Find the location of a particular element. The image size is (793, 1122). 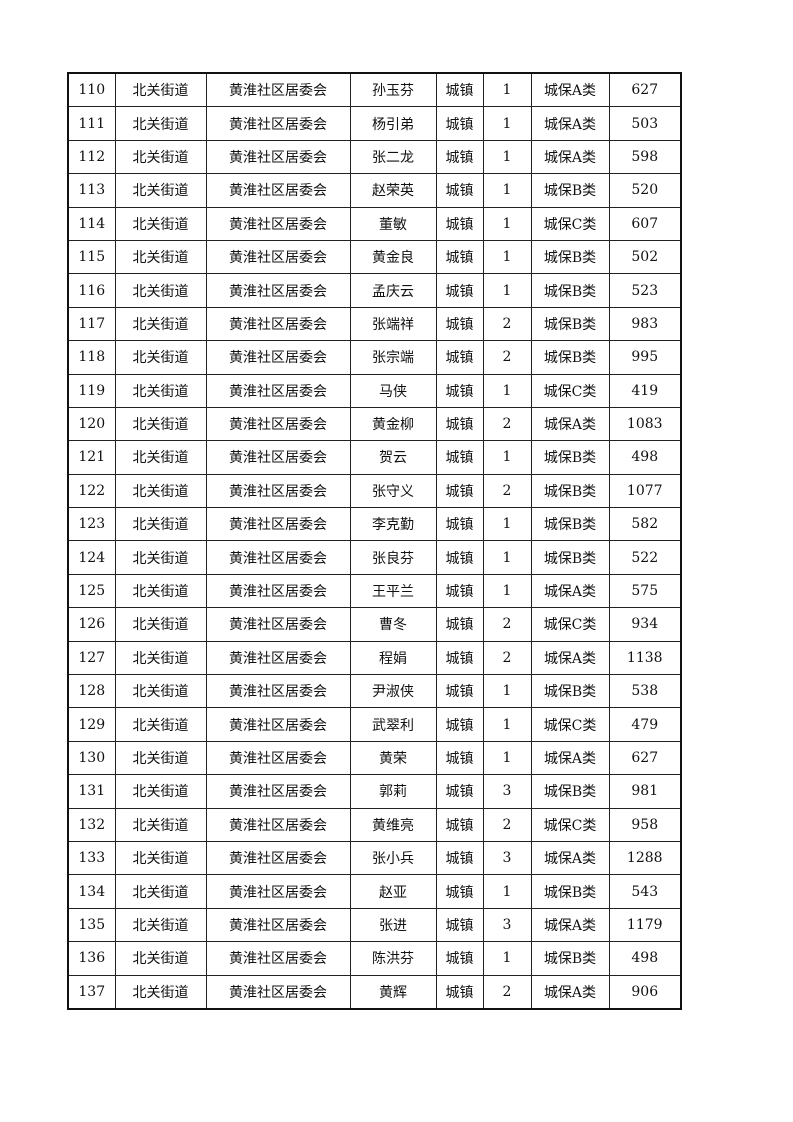

cell-name: 郭莉 is located at coordinates (393, 791).